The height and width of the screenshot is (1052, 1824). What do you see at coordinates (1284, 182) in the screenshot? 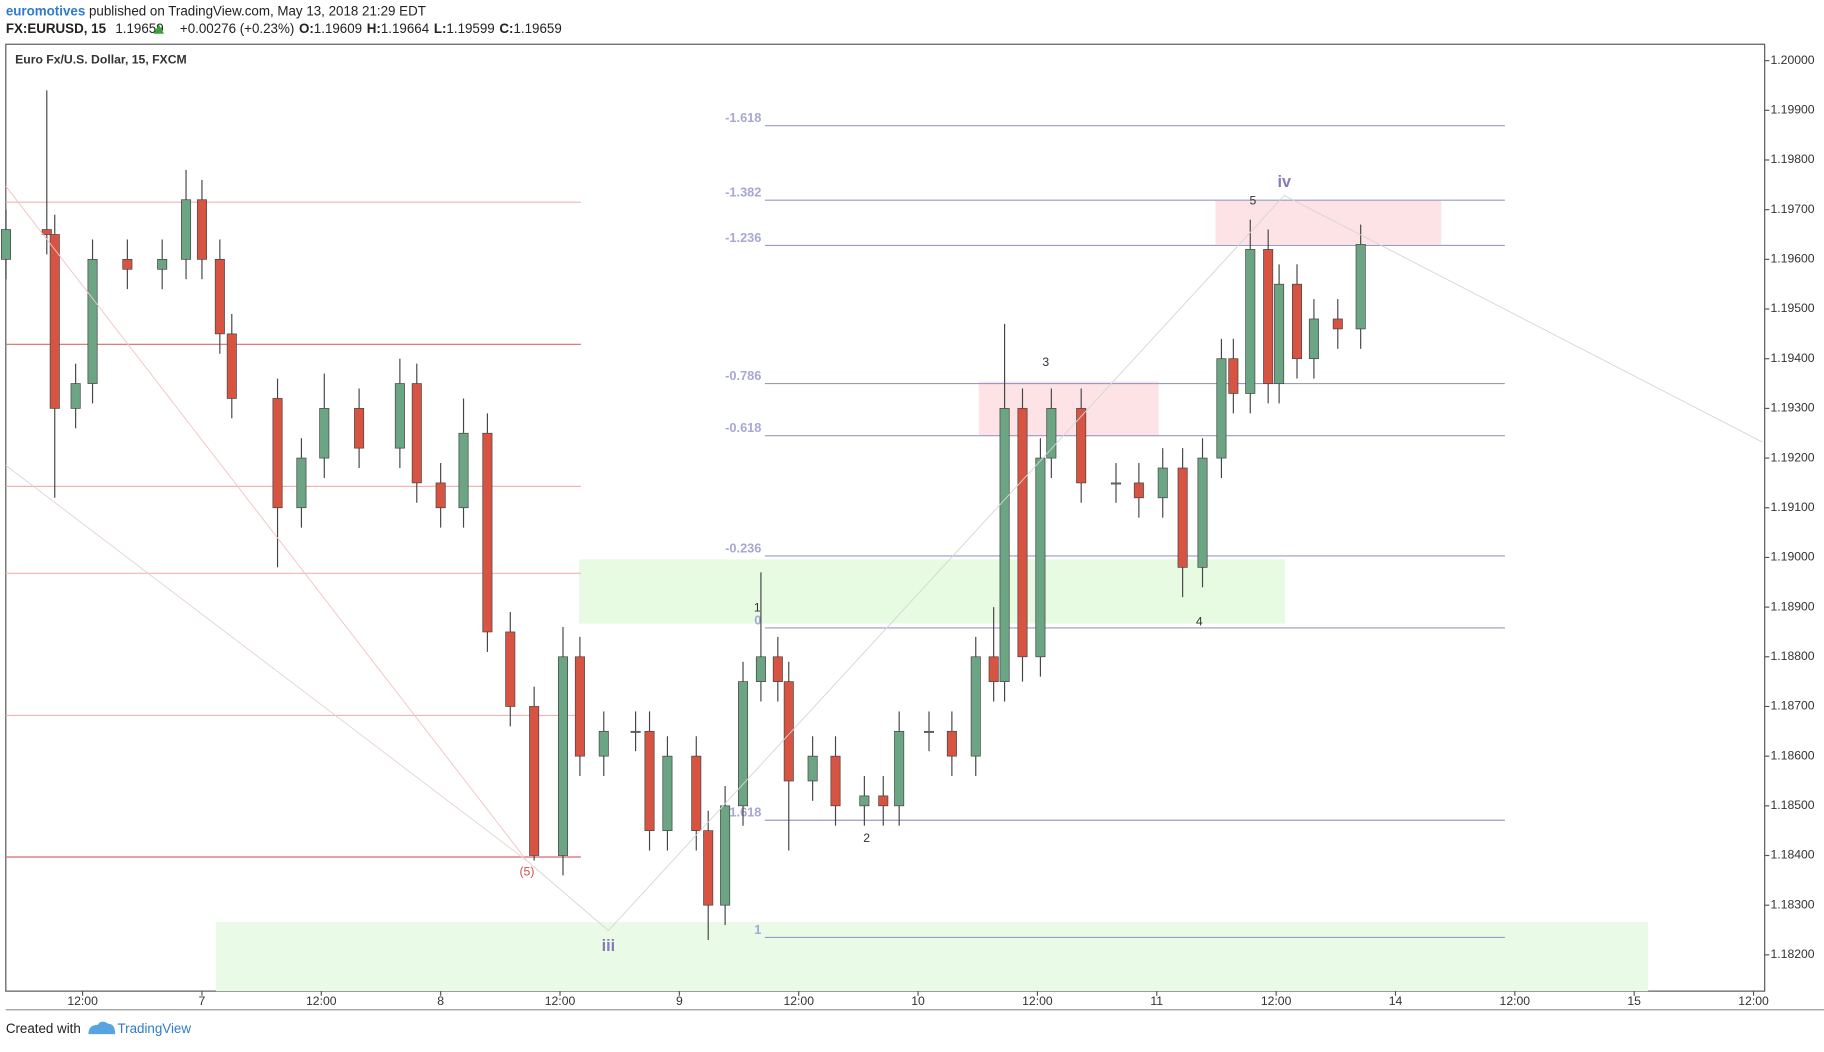
I see `wave-label: iv` at bounding box center [1284, 182].